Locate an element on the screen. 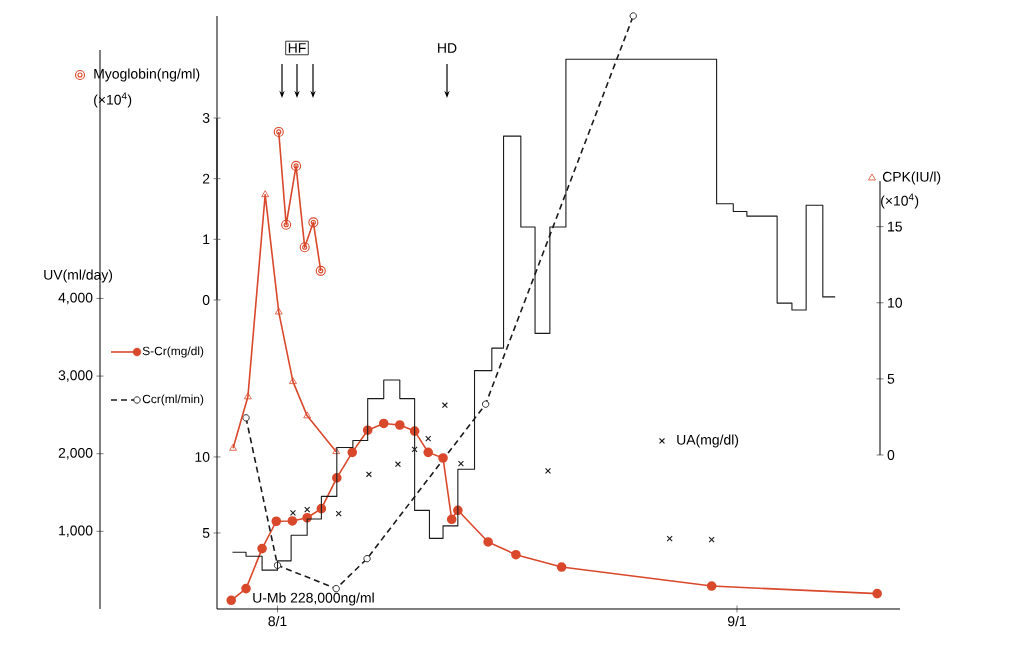  y2-axis-title: (×10$^{4}$) is located at coordinates (900, 201).